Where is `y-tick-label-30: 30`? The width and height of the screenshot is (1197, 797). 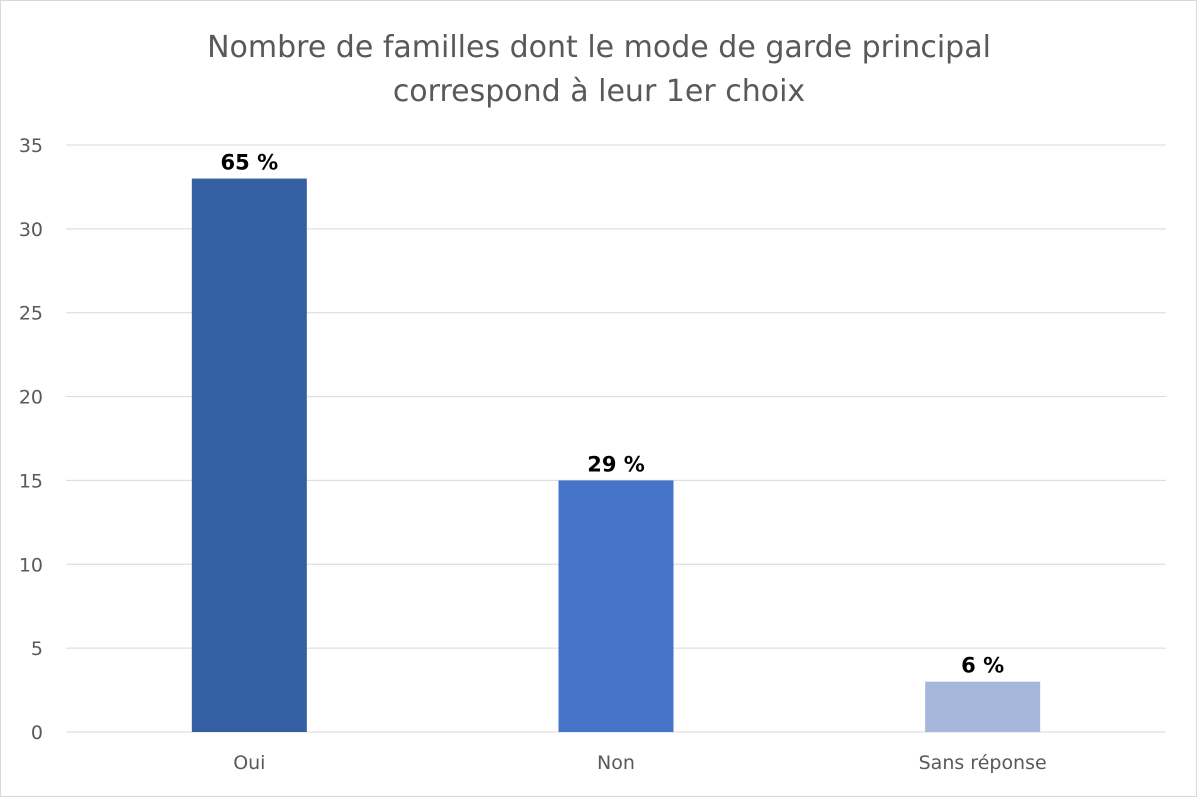 y-tick-label-30: 30 is located at coordinates (31, 230).